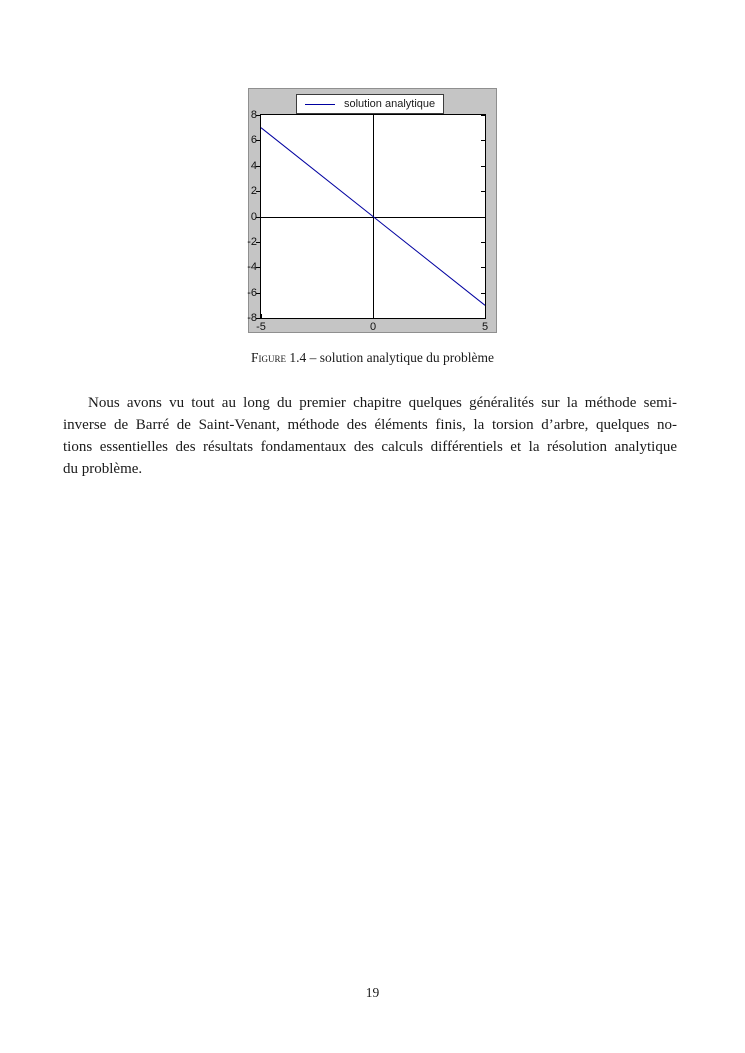 This screenshot has width=745, height=1053. Describe the element at coordinates (252, 292) in the screenshot. I see `y-tick-label: -6` at that location.